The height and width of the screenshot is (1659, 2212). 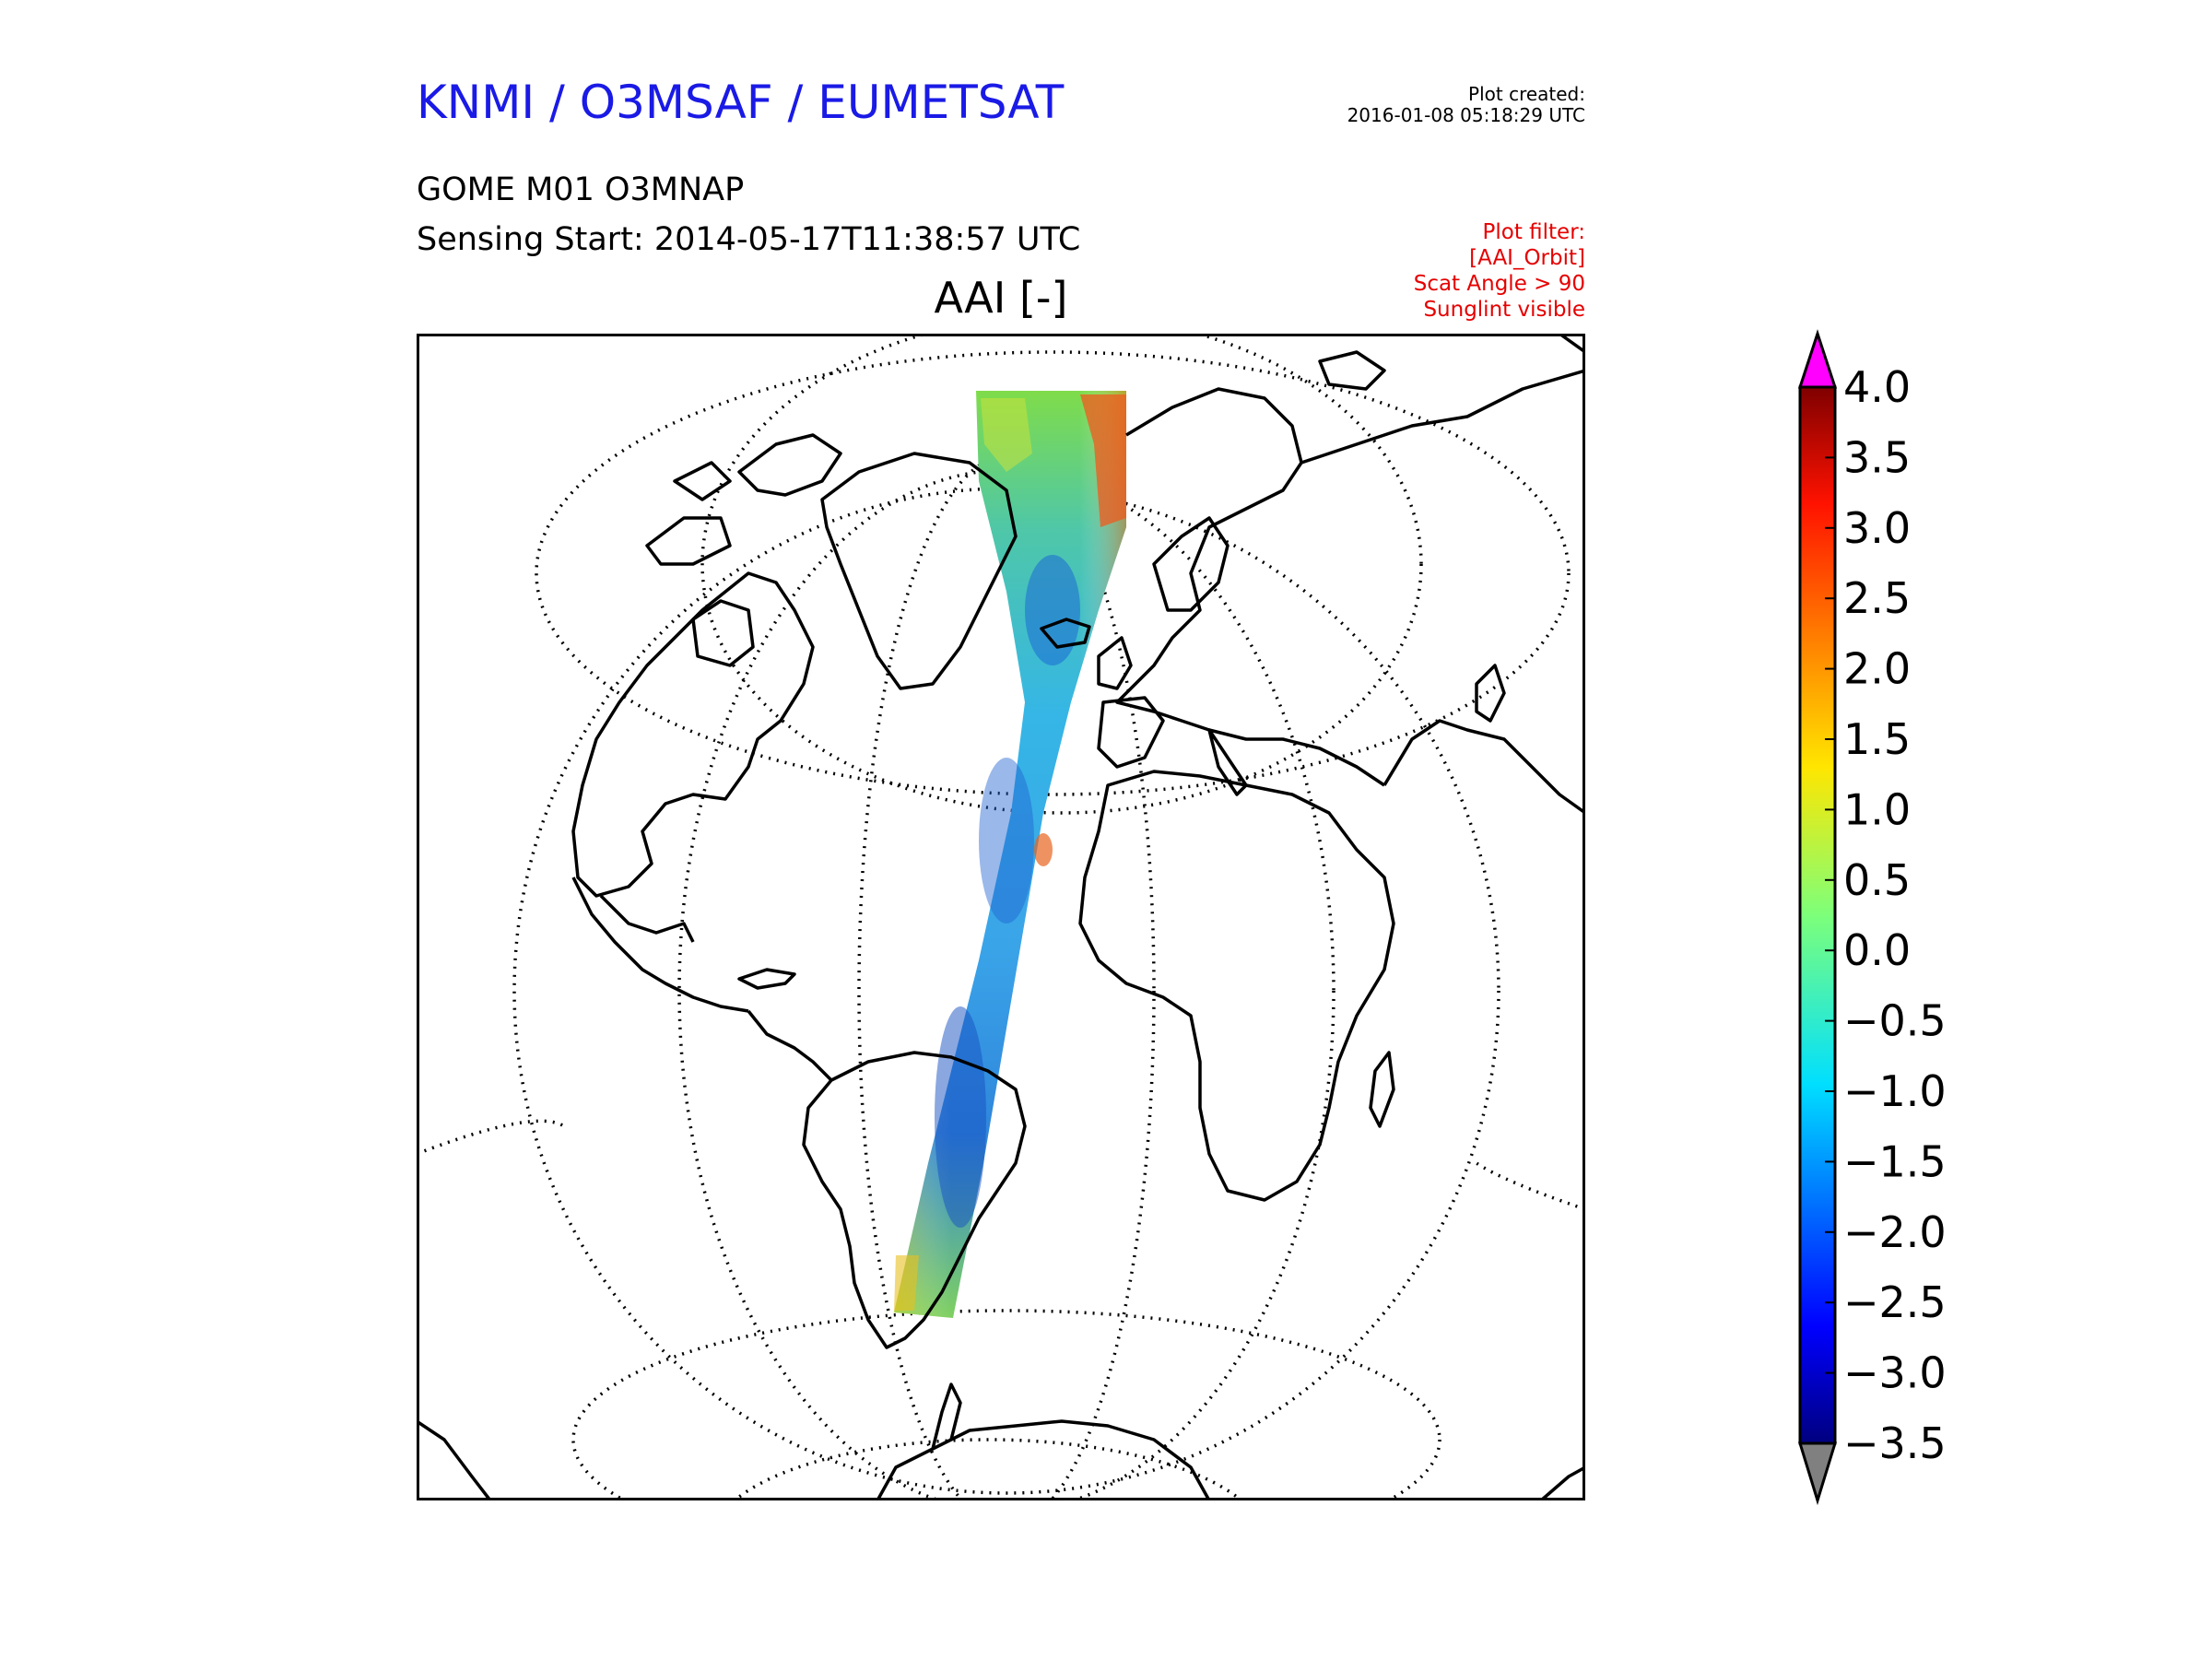 What do you see at coordinates (1236, 986) in the screenshot?
I see `coastline-africa` at bounding box center [1236, 986].